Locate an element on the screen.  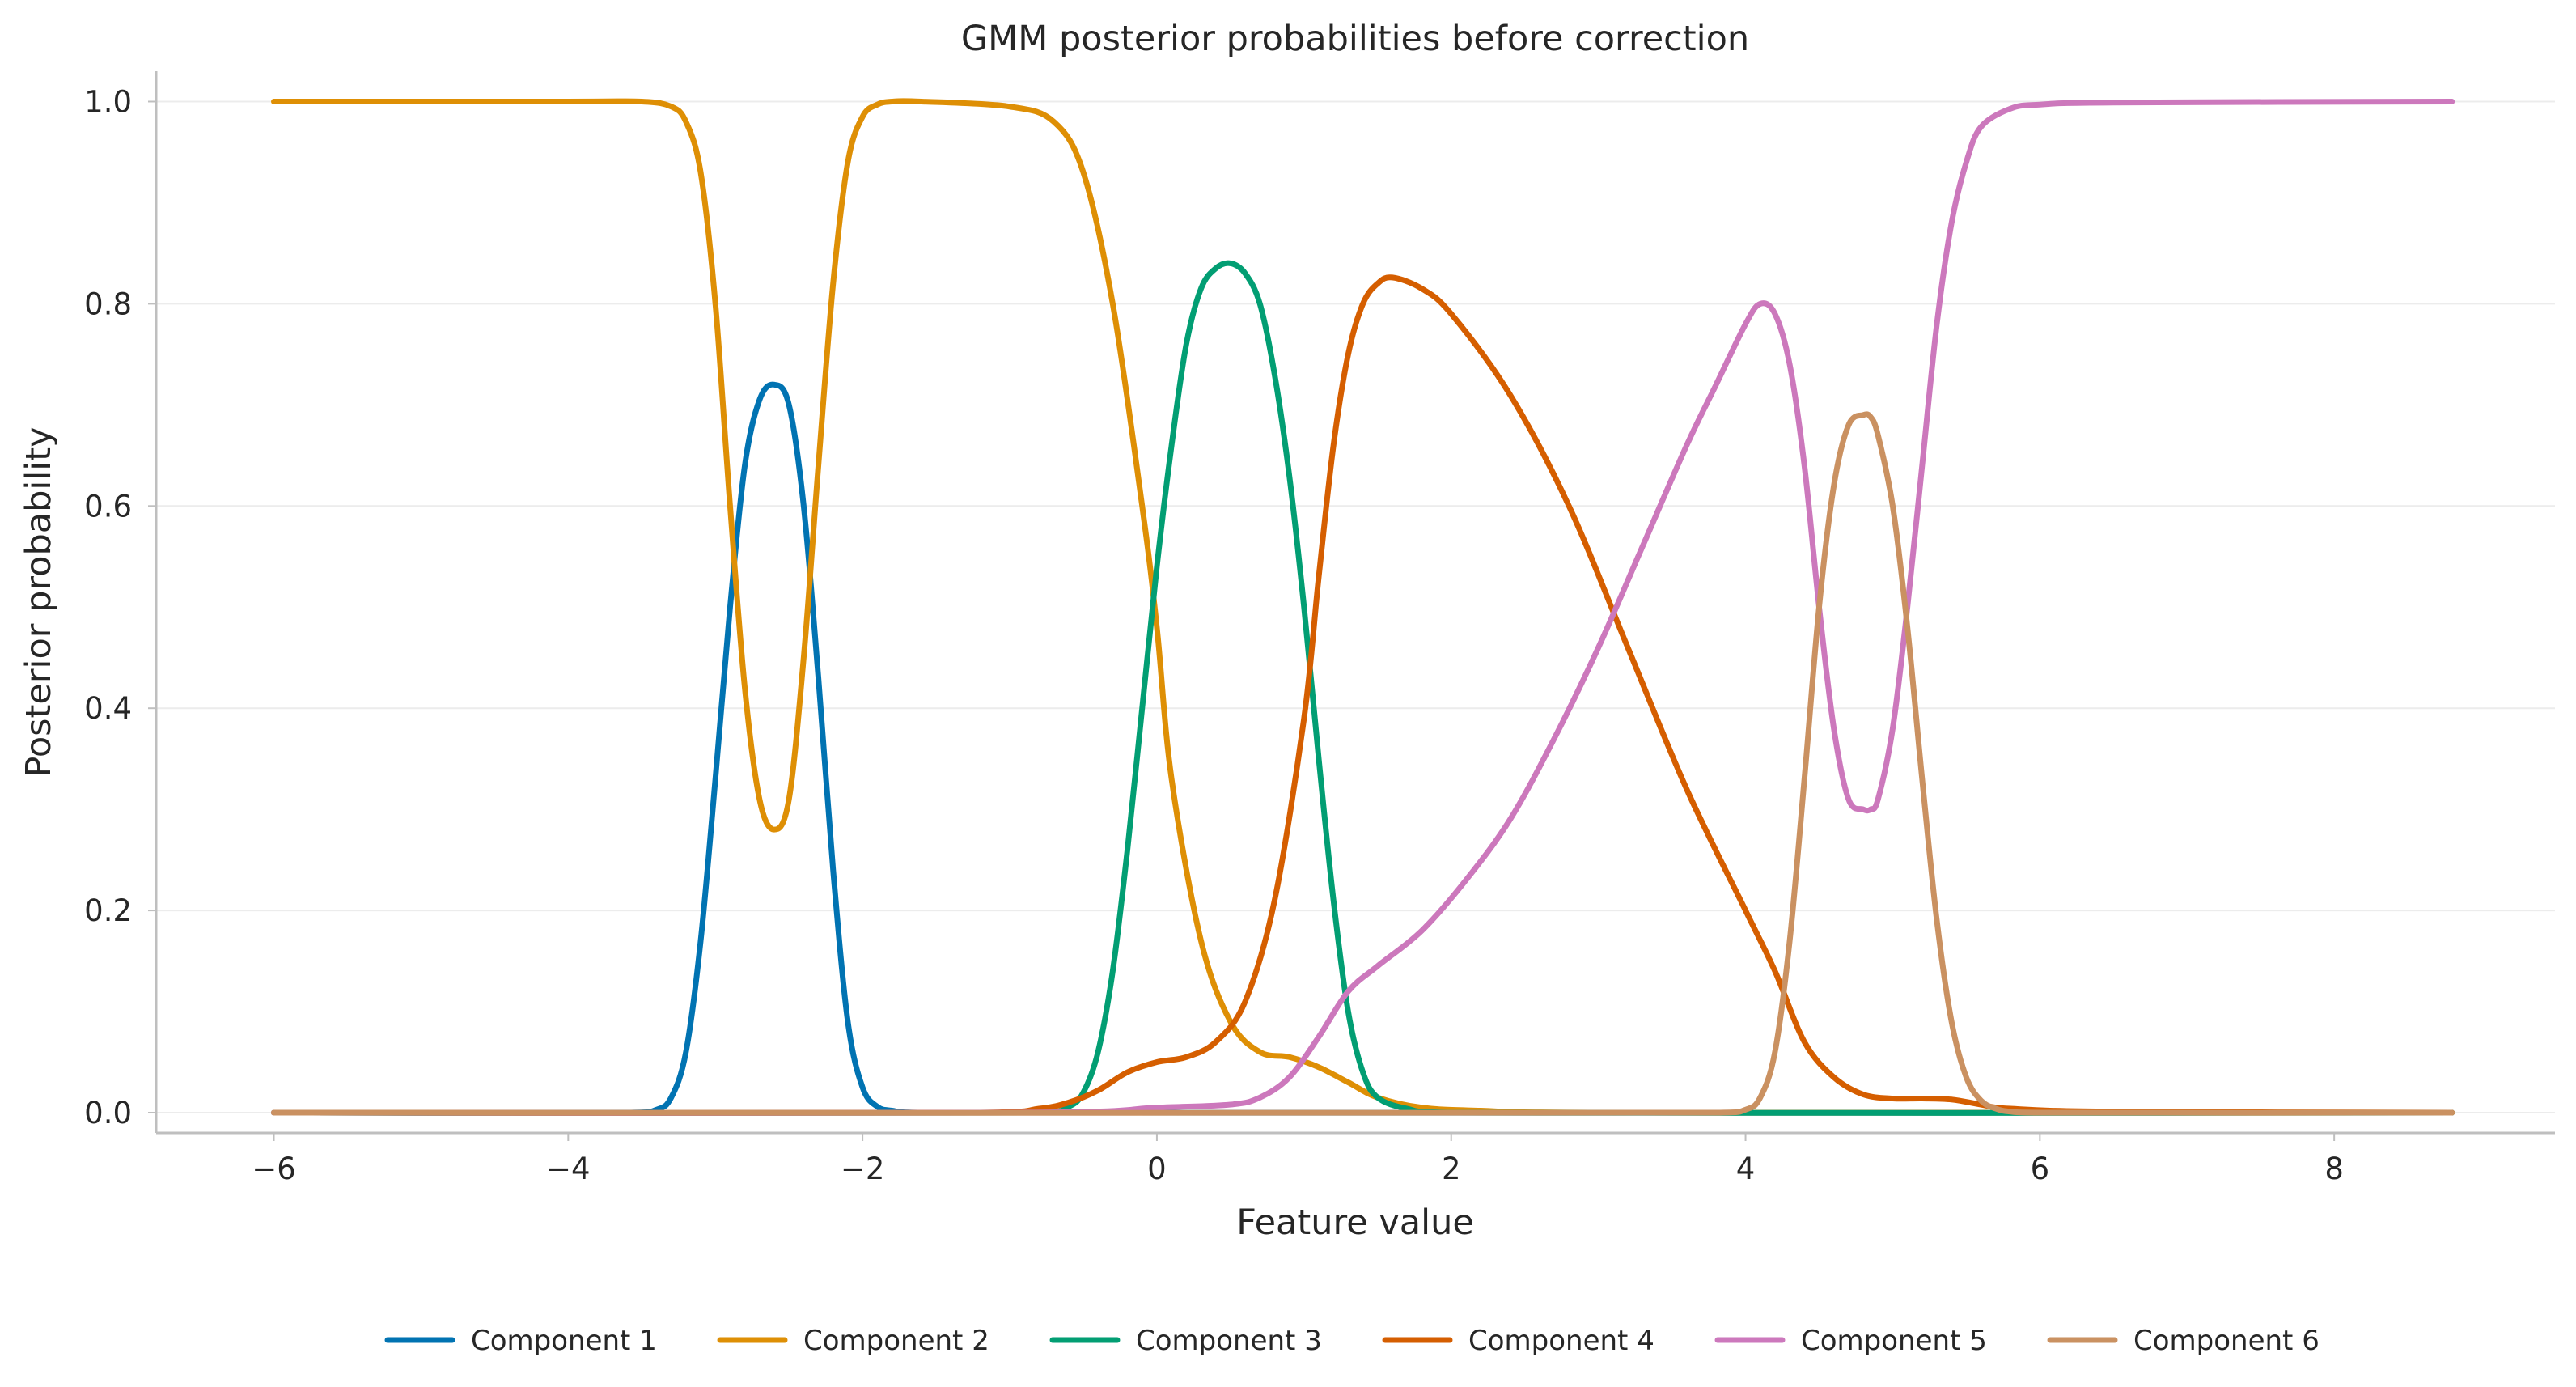
x-tick-label: 0 is located at coordinates (1157, 1169).